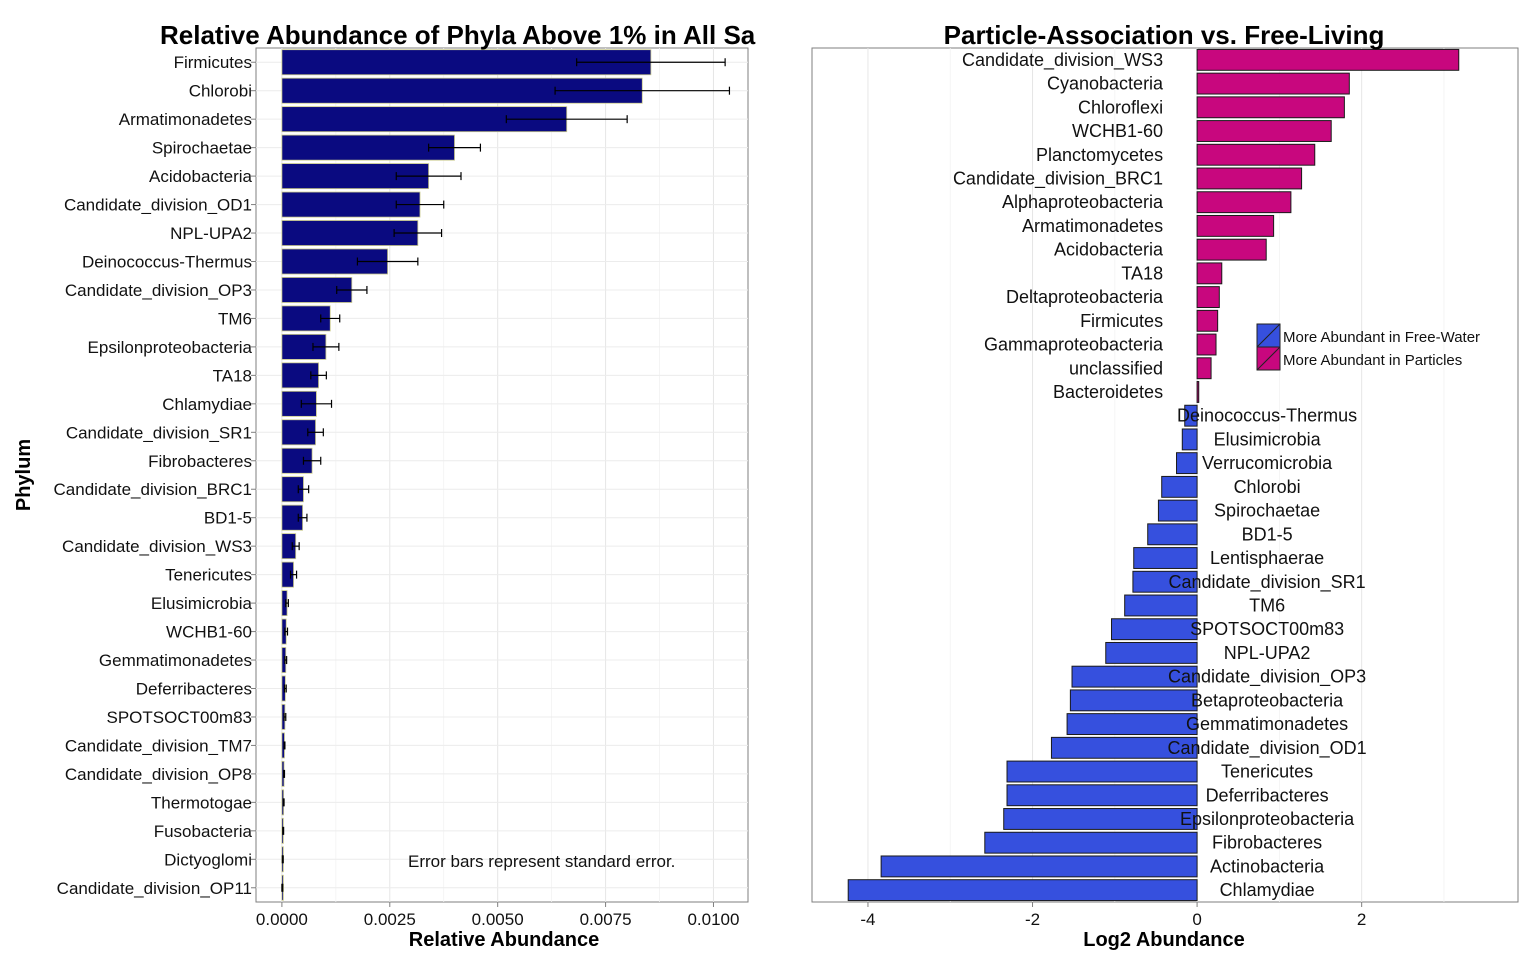  What do you see at coordinates (201, 802) in the screenshot?
I see `y-tick-label-thermotogae: Thermotogae` at bounding box center [201, 802].